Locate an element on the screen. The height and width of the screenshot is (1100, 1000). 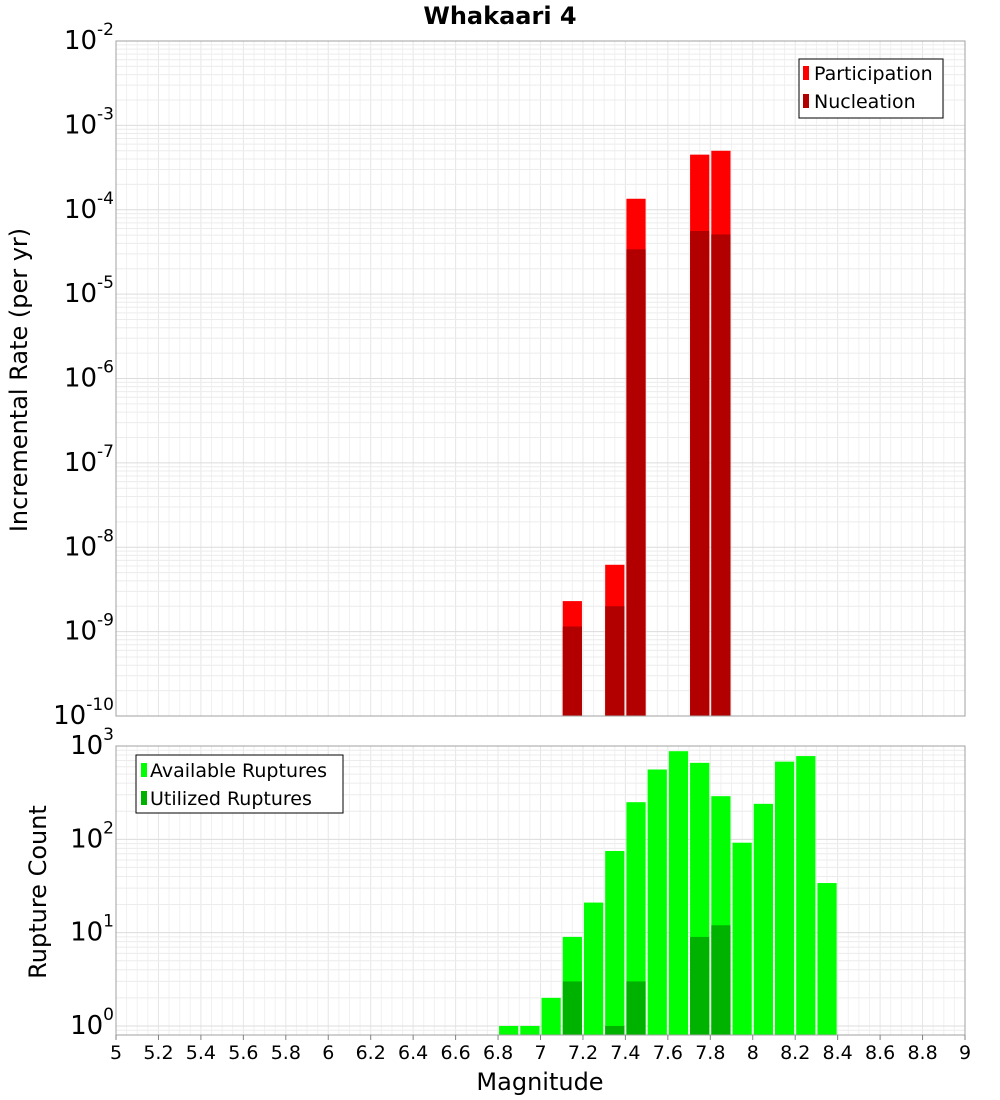
rate-legend: Participation Nucleation is located at coordinates (871, 88).